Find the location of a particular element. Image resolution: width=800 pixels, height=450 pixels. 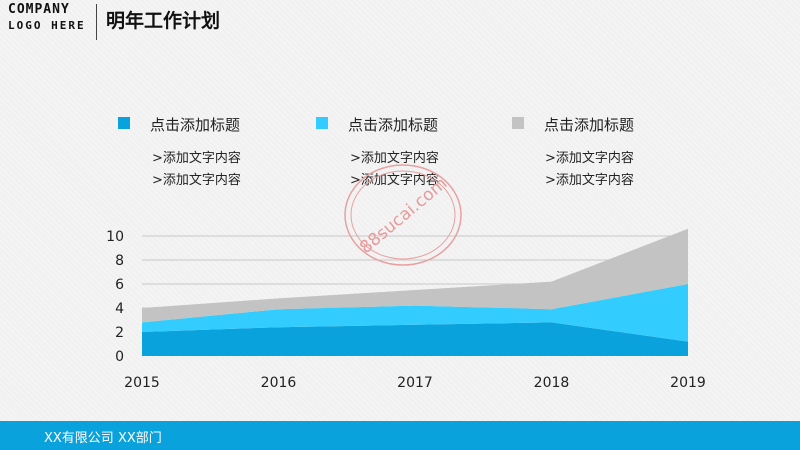

y-tick-label: 10 is located at coordinates (115, 237).